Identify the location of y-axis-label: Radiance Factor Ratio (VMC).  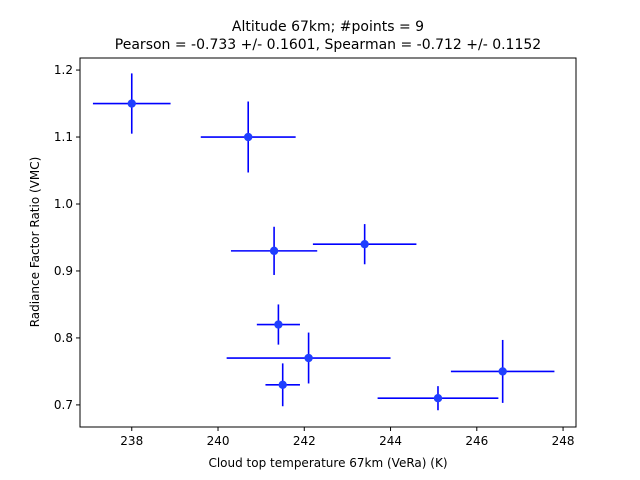
(35, 242).